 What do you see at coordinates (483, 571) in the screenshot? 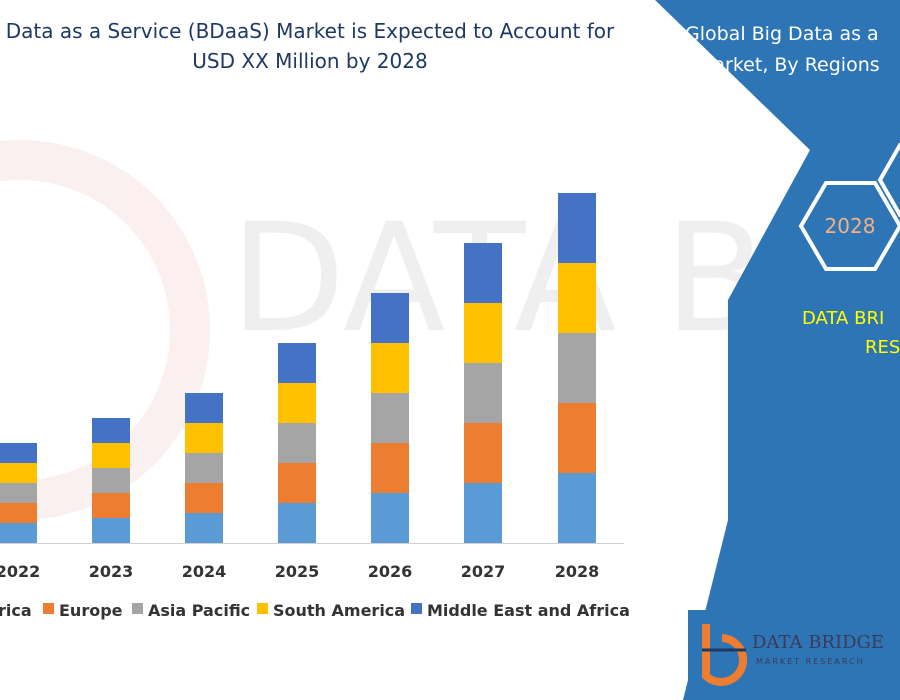
I see `x-tick-2027: 2027` at bounding box center [483, 571].